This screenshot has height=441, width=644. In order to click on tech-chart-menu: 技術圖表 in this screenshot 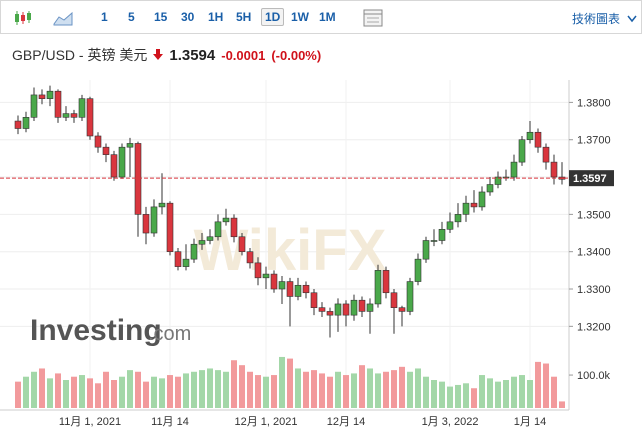, I will do `click(596, 19)`.